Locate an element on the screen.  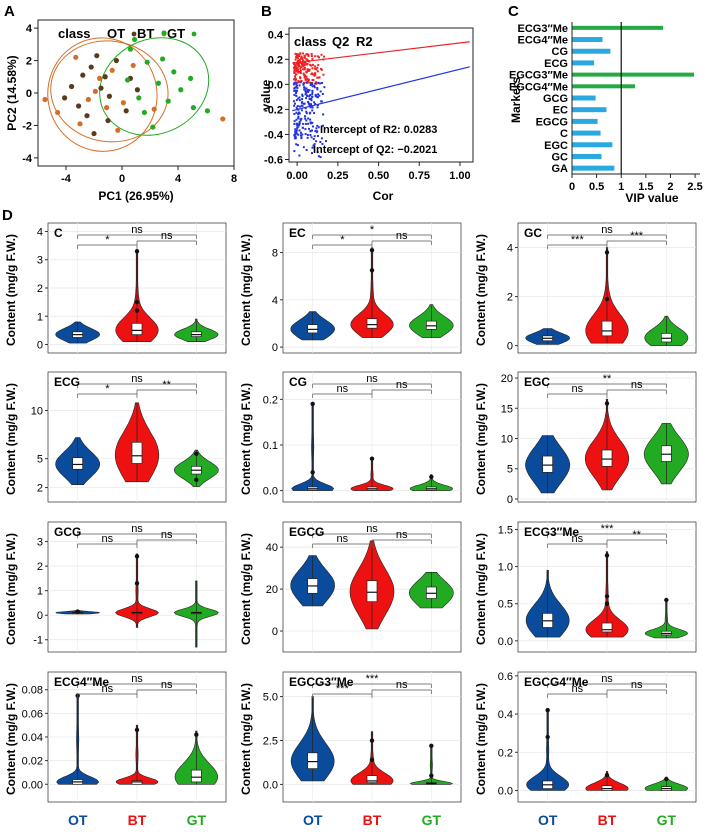
panel-letter-a: A is located at coordinates (9, 11).